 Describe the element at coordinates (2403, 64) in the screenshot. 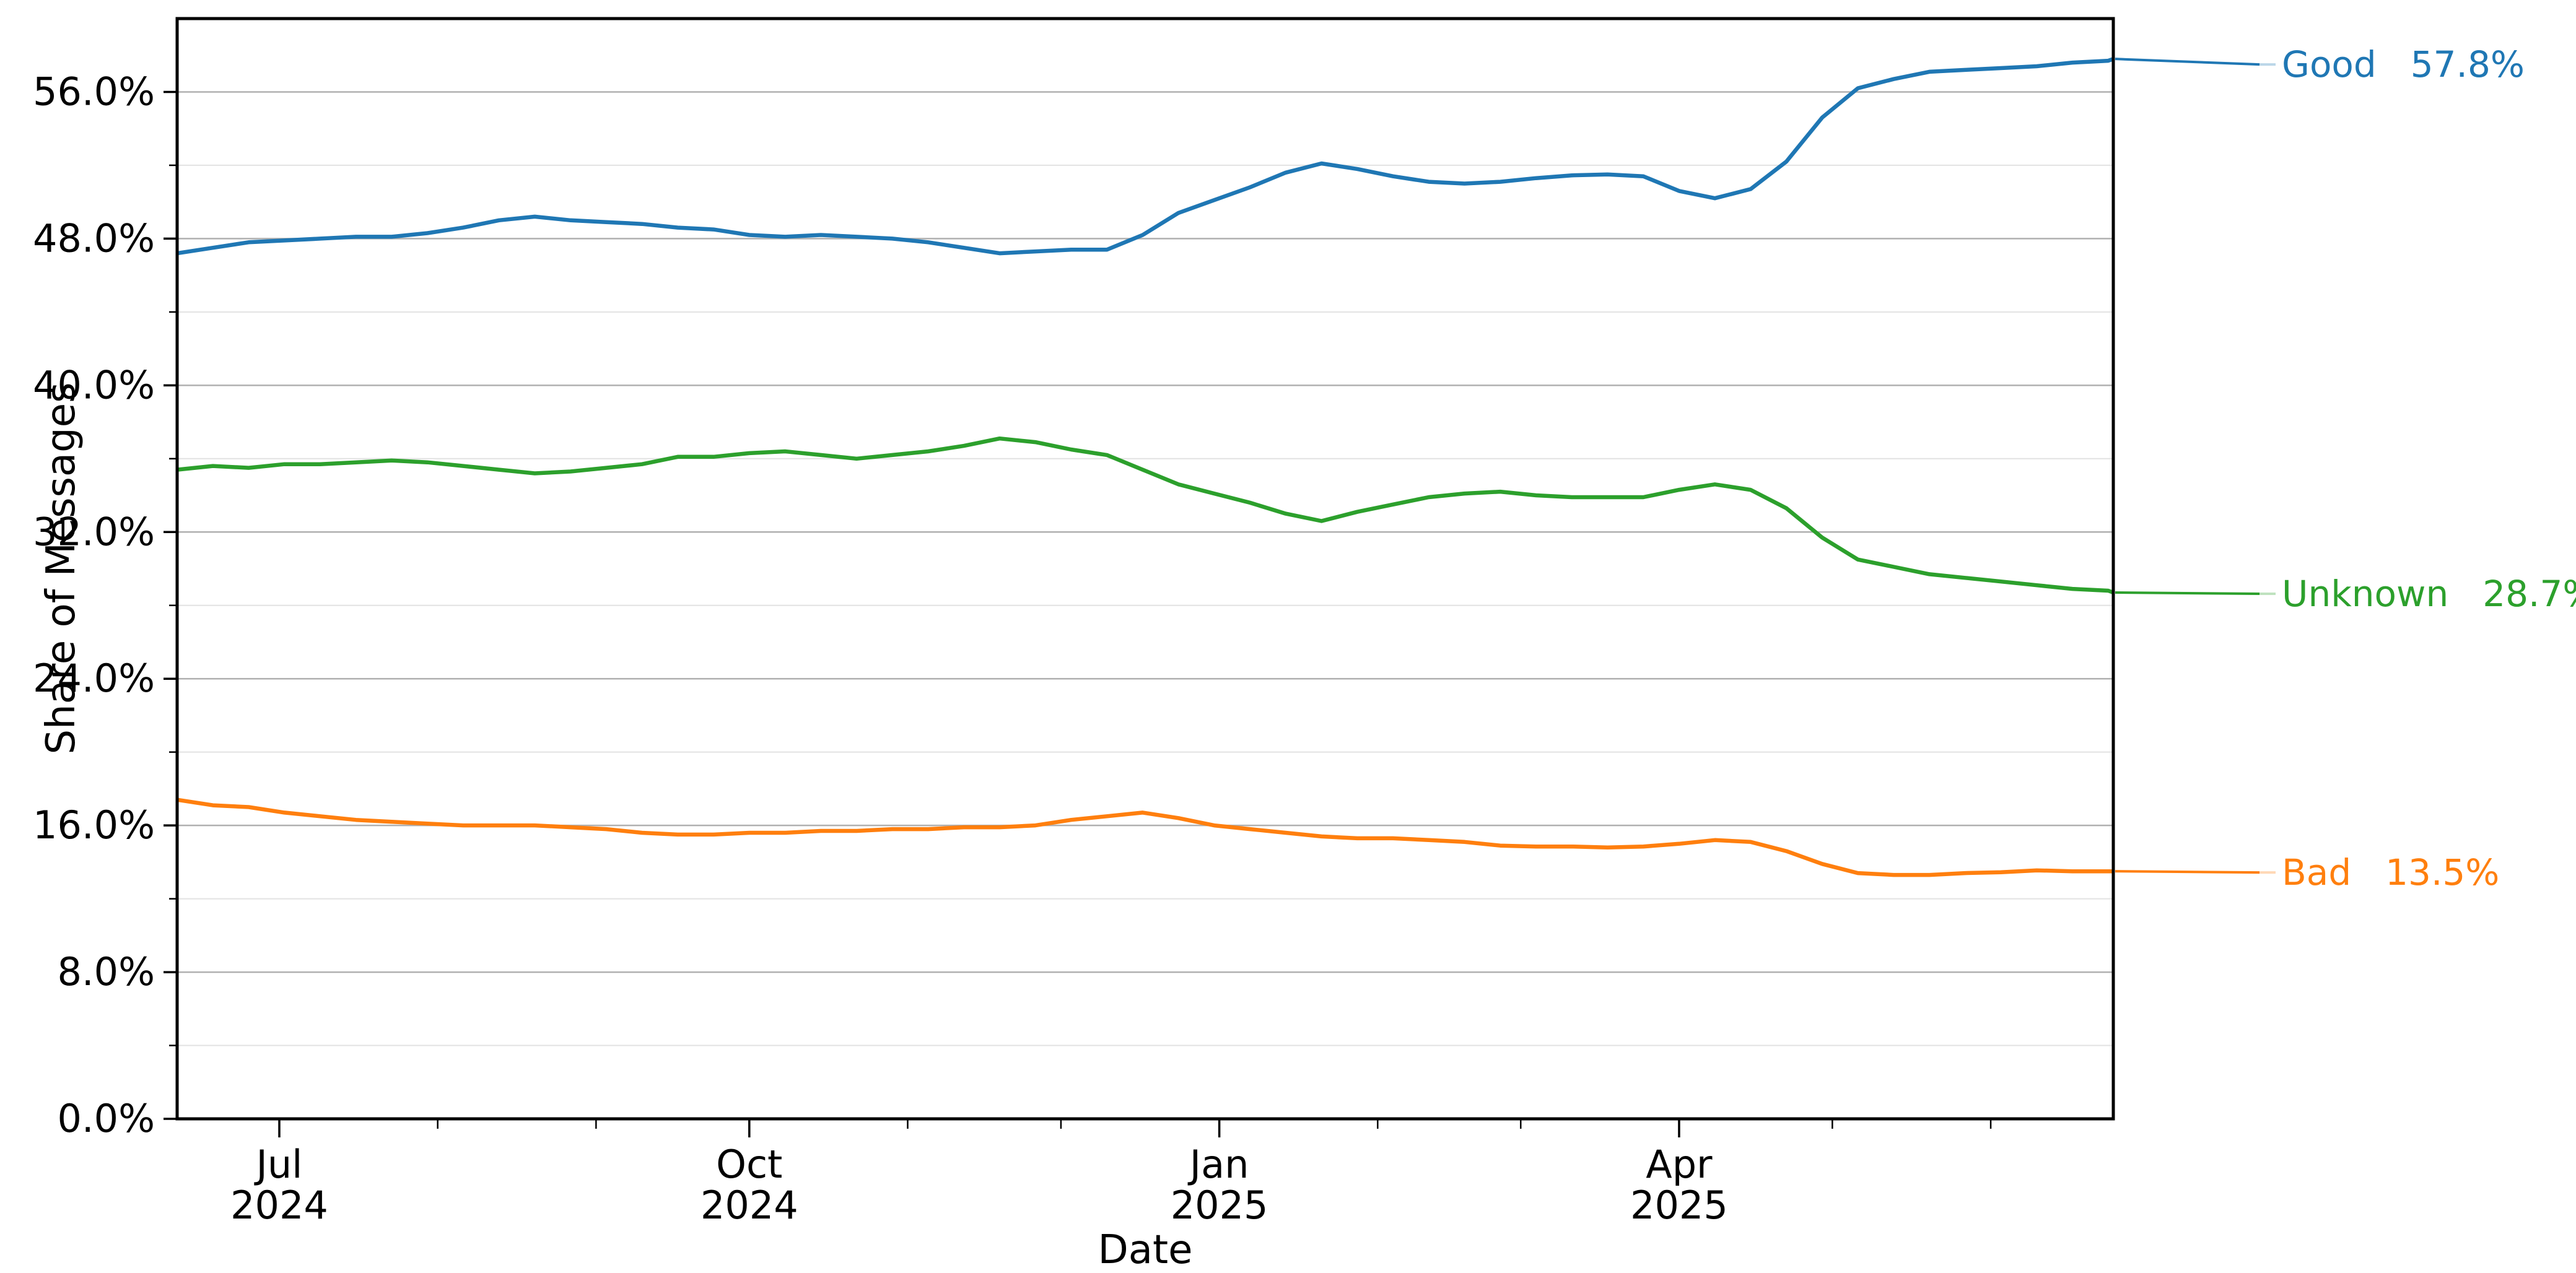

I see `series-end-label-good: Good 57.8%` at that location.